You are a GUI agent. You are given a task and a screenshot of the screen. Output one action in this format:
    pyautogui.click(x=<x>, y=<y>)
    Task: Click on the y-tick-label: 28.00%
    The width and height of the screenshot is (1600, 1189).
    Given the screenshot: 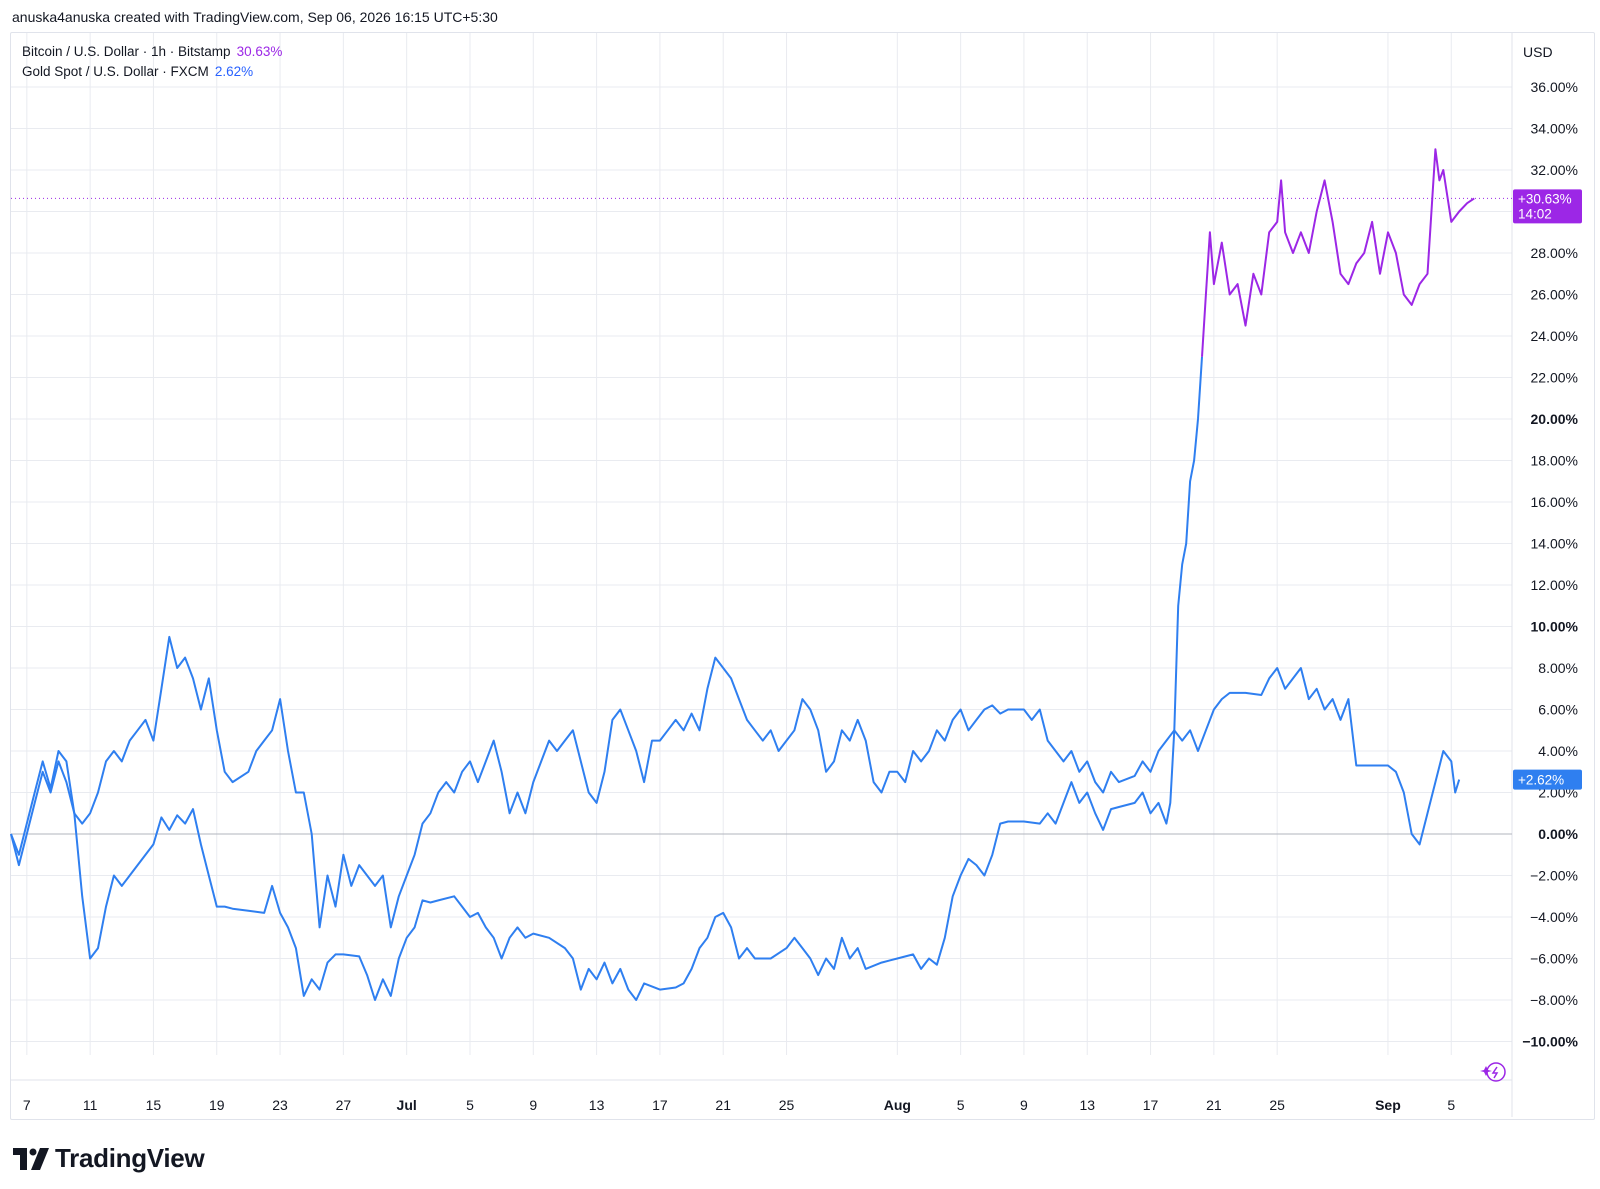 What is the action you would take?
    pyautogui.click(x=1554, y=253)
    